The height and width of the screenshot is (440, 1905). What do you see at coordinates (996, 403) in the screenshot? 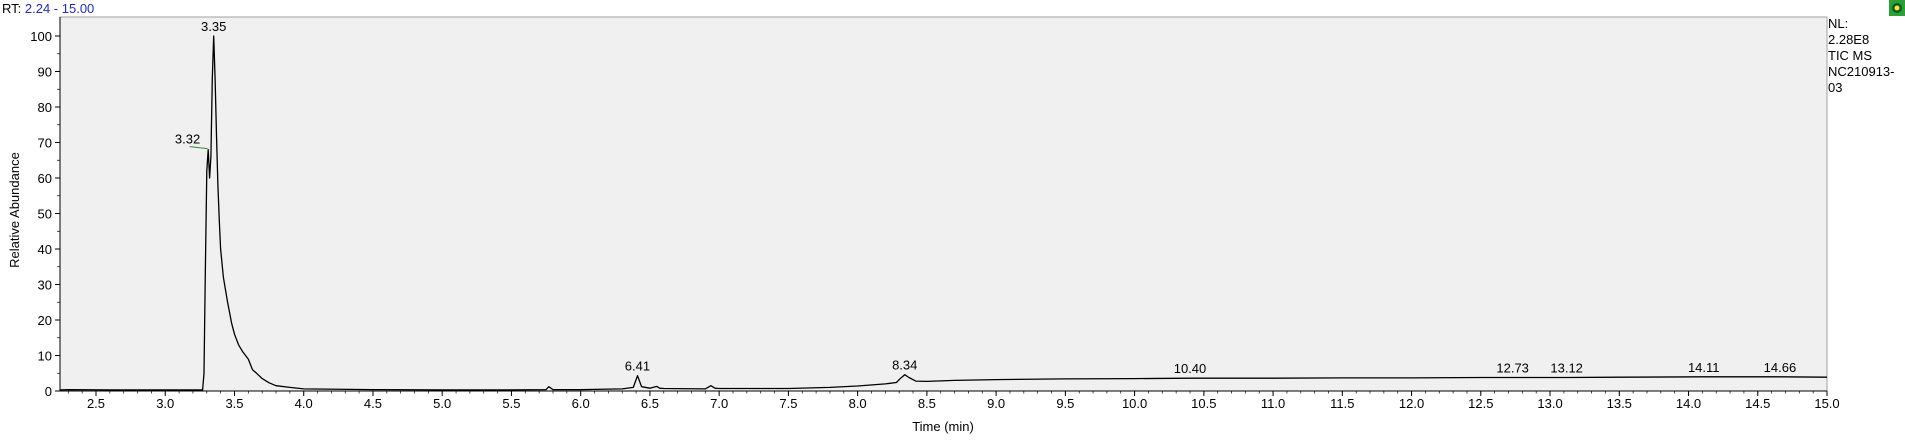
I see `x-tick-label: 9.0` at bounding box center [996, 403].